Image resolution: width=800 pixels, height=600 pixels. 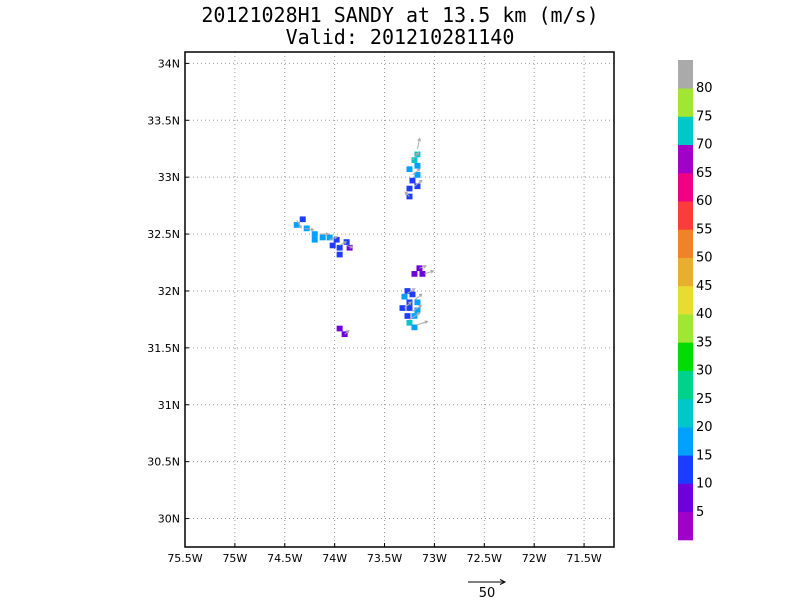 I want to click on chart-subtitle: Valid: 201210281140, so click(x=400, y=37).